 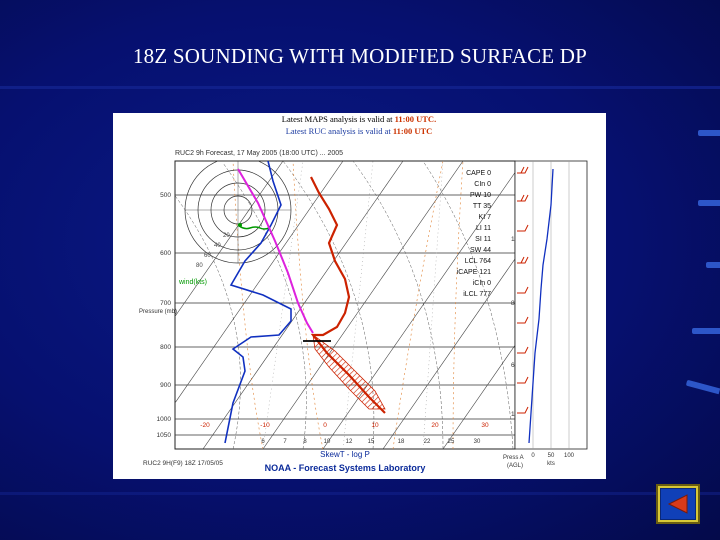 I want to click on pressure-axis-label: Pressure (mb), so click(x=158, y=312).